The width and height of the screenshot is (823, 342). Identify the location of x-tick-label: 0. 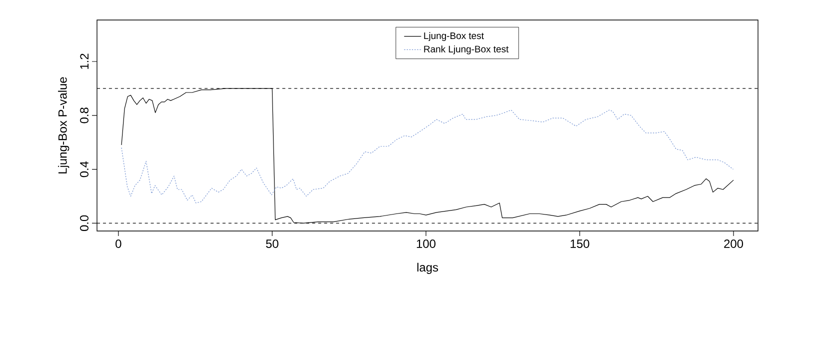
(119, 244).